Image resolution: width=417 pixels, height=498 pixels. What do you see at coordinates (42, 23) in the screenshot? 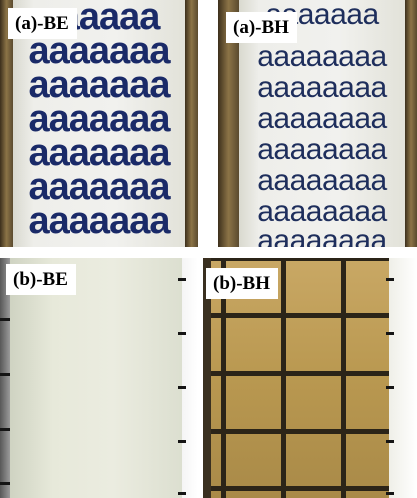
I see `panel-label: (a)-BE` at bounding box center [42, 23].